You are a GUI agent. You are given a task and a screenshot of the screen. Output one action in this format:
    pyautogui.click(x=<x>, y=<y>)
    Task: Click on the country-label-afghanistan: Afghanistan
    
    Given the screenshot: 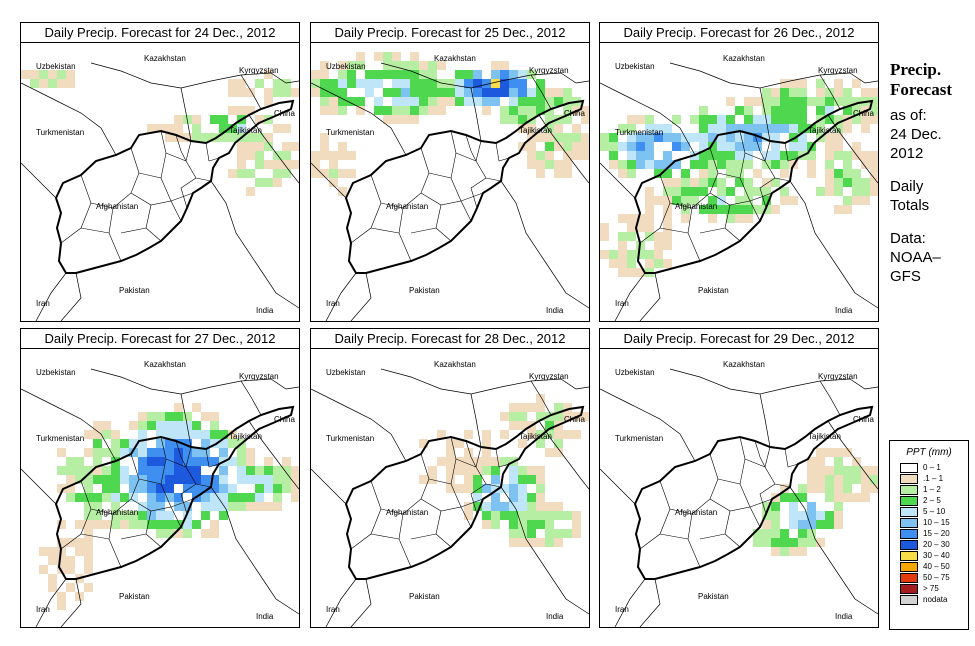 What is the action you would take?
    pyautogui.click(x=696, y=206)
    